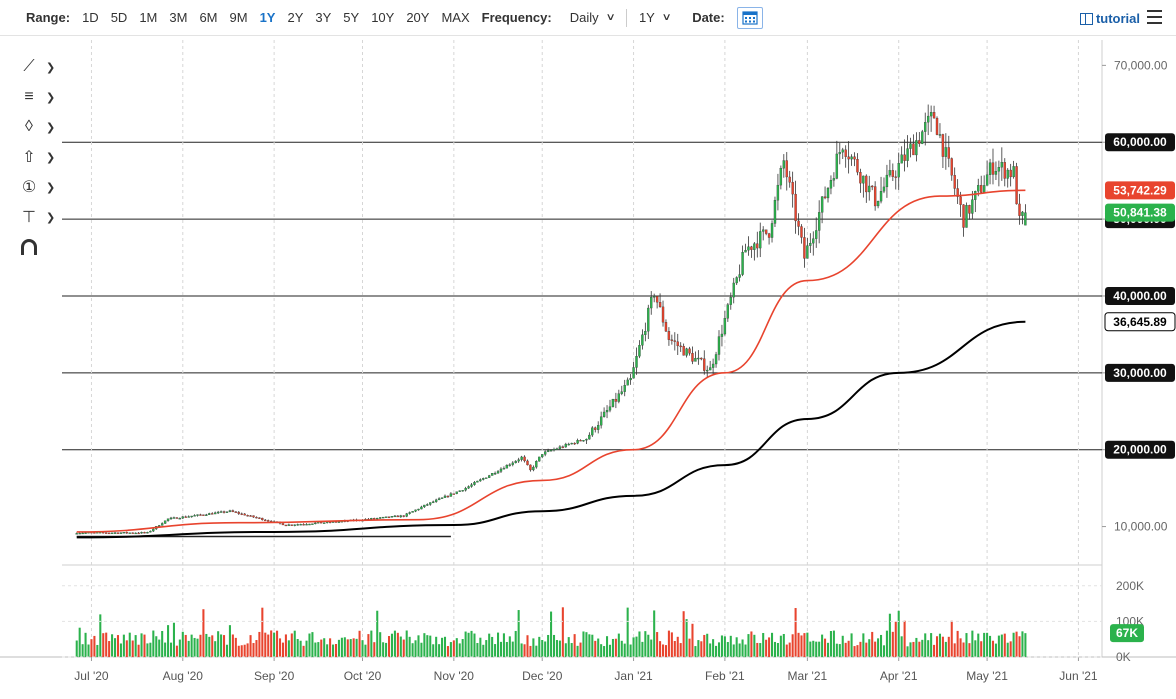 This screenshot has height=699, width=1176. Describe the element at coordinates (418, 17) in the screenshot. I see `range-20y-button: 20Y` at that location.